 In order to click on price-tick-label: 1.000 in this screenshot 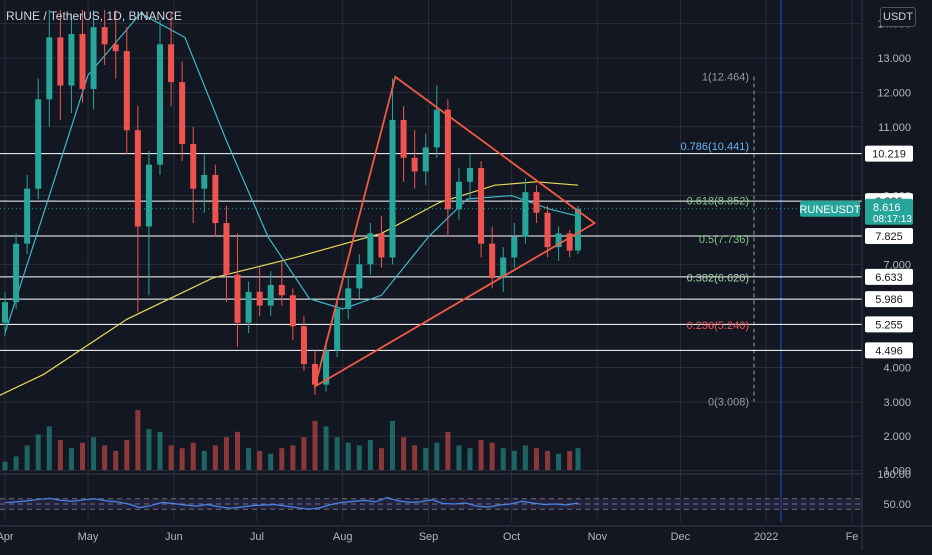, I will do `click(897, 472)`.